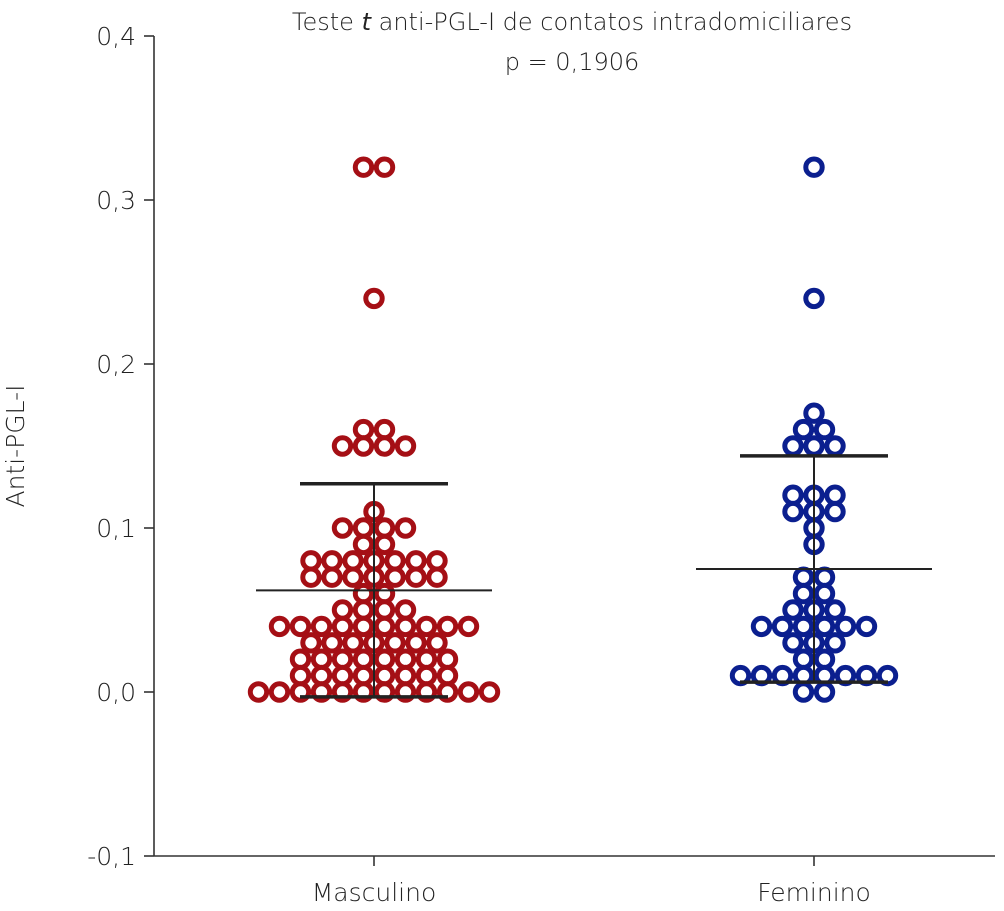 The height and width of the screenshot is (911, 1004). Describe the element at coordinates (116, 364) in the screenshot. I see `y-tick-label: 0,2` at that location.